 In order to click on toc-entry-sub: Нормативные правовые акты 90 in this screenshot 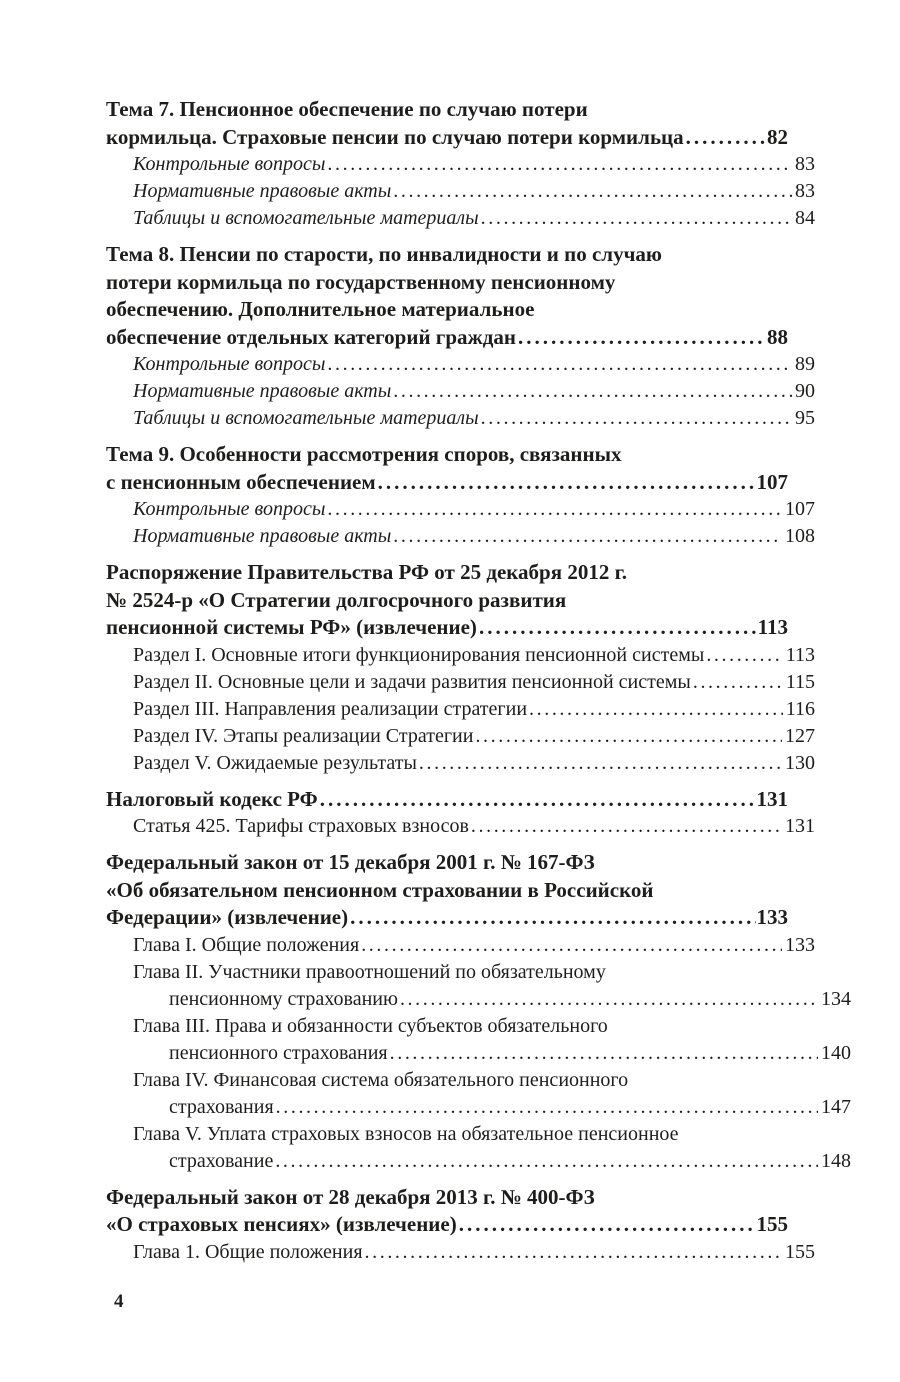, I will do `click(460, 391)`.